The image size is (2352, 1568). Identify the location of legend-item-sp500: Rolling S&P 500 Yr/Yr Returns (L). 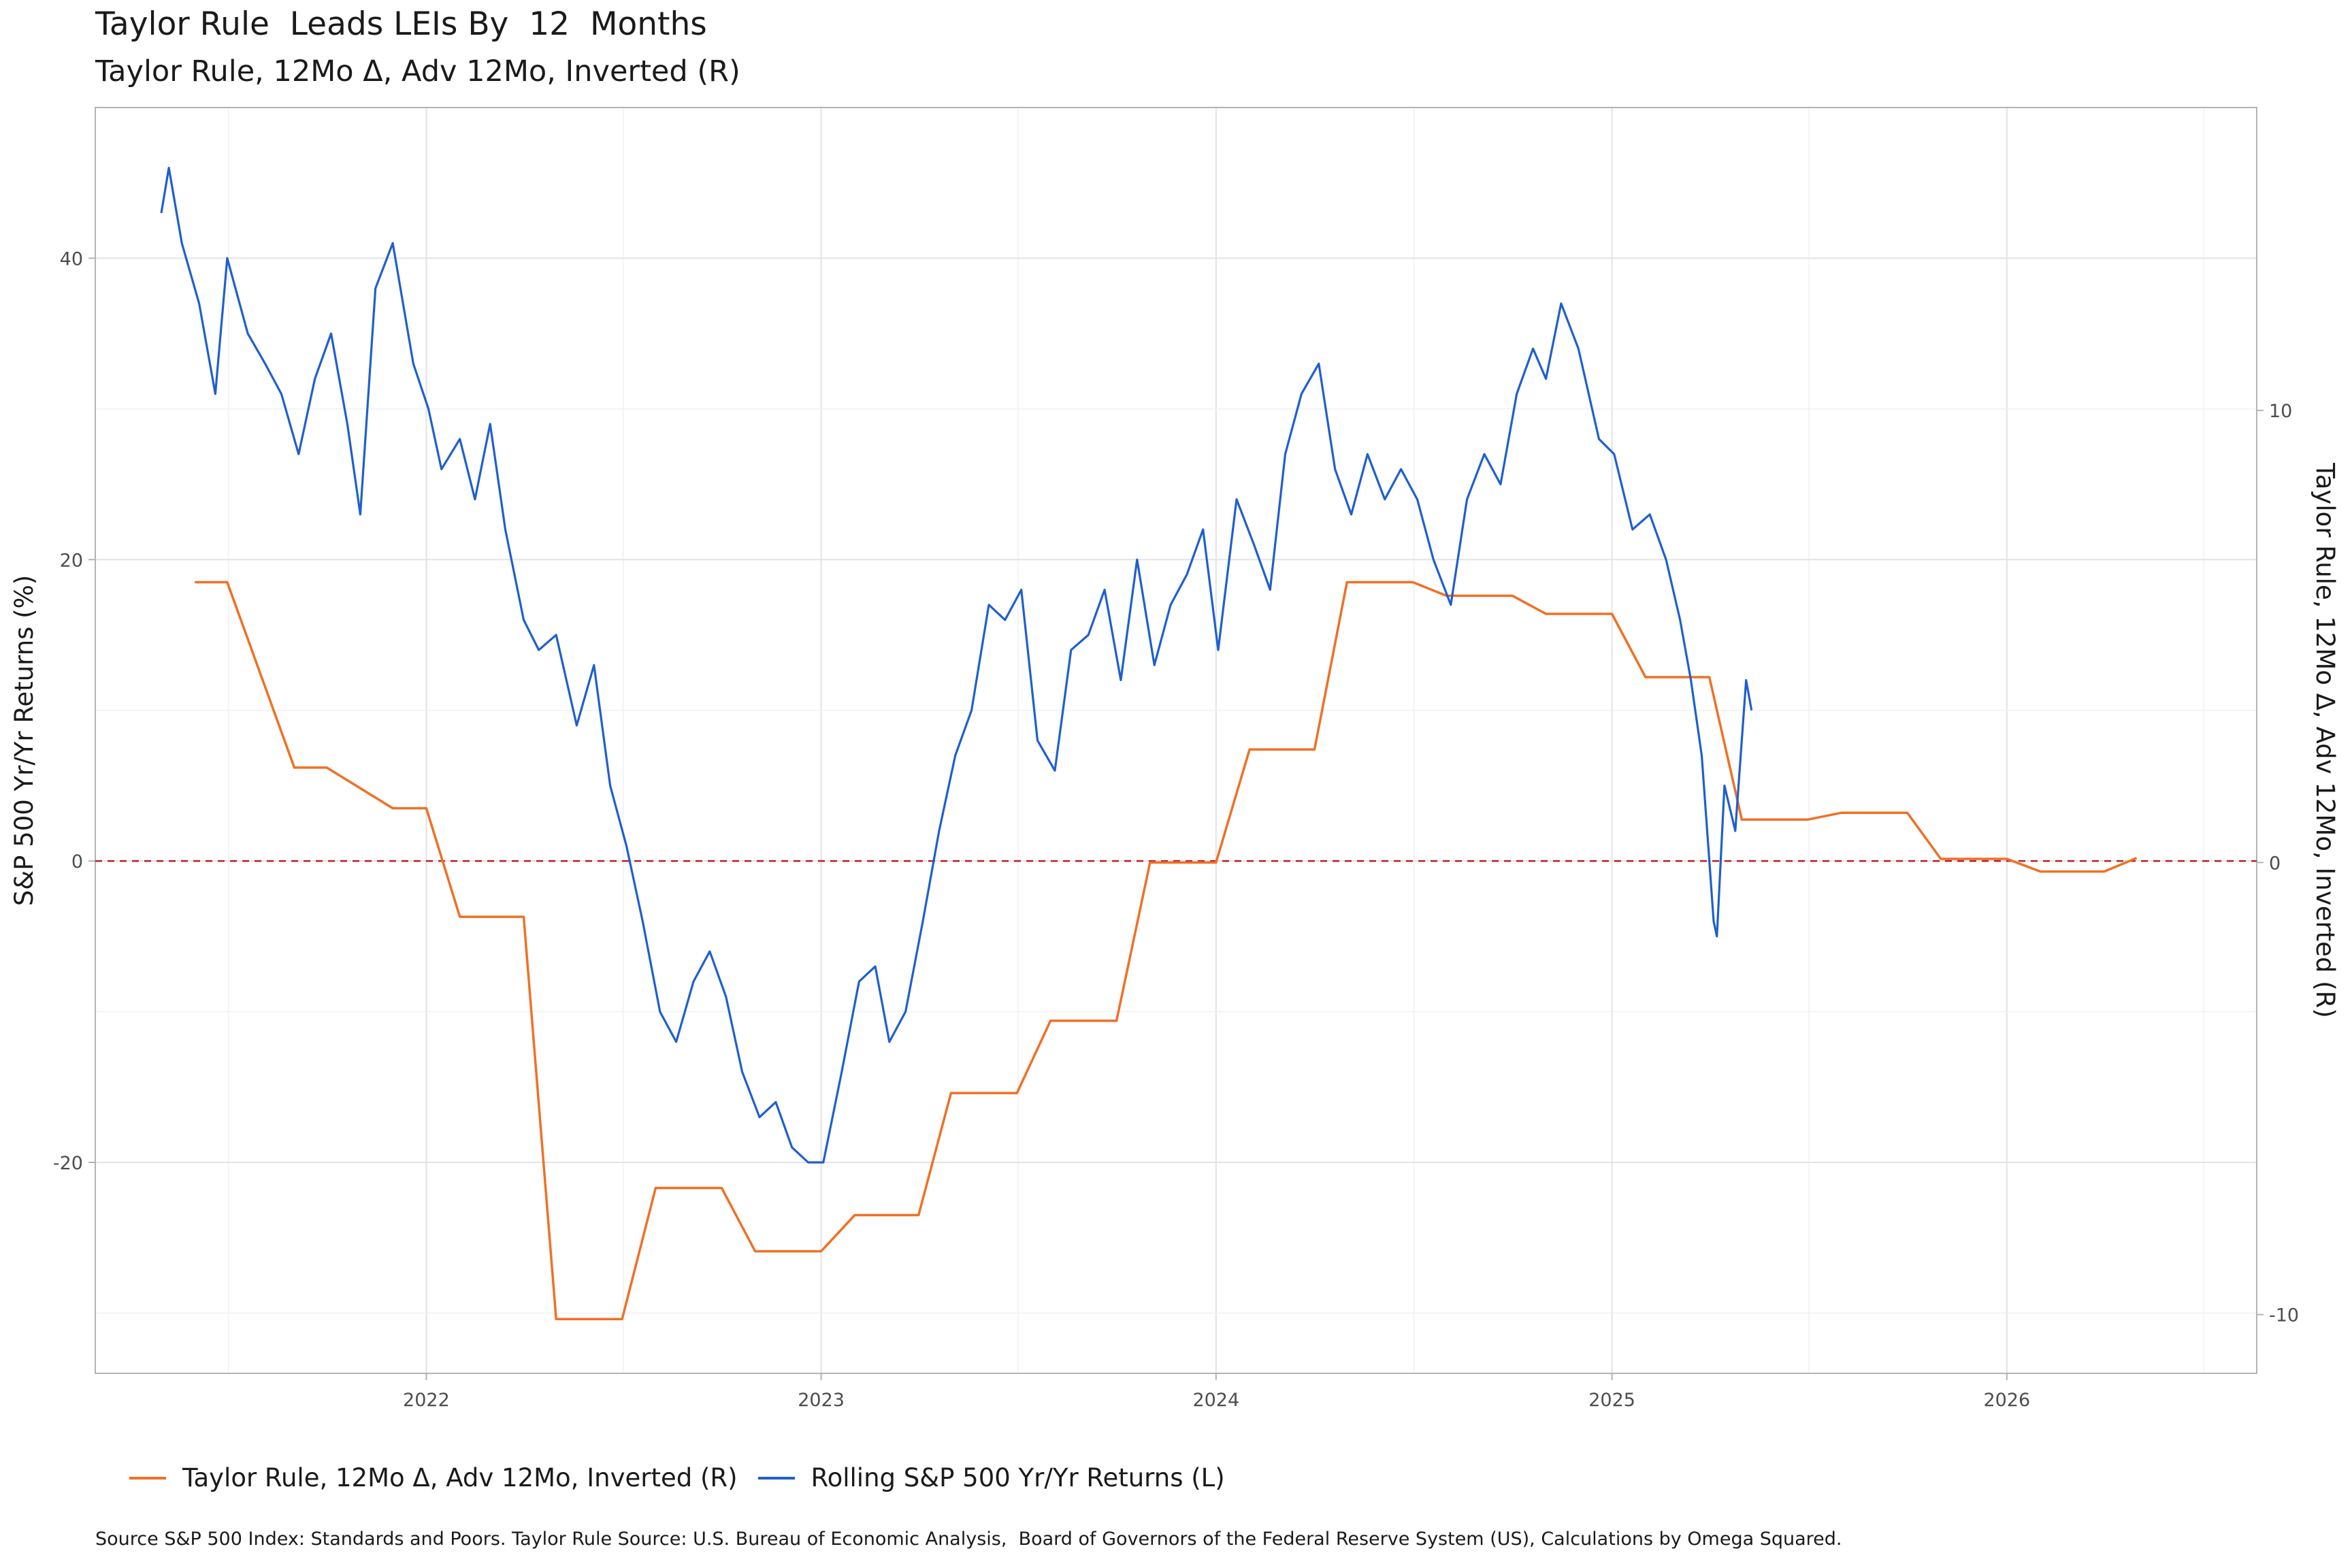
(991, 1478).